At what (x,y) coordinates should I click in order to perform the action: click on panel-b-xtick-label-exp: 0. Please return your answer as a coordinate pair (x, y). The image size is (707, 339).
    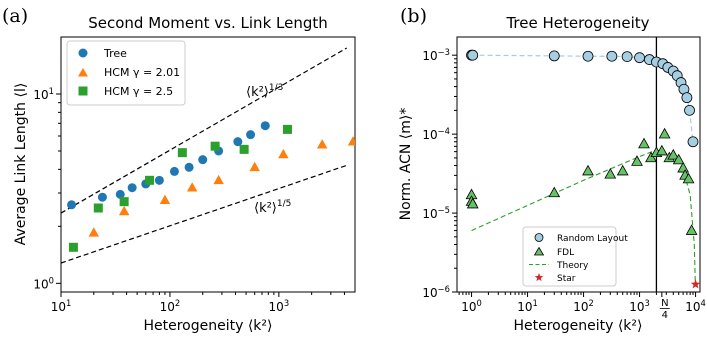
    Looking at the image, I should click on (479, 303).